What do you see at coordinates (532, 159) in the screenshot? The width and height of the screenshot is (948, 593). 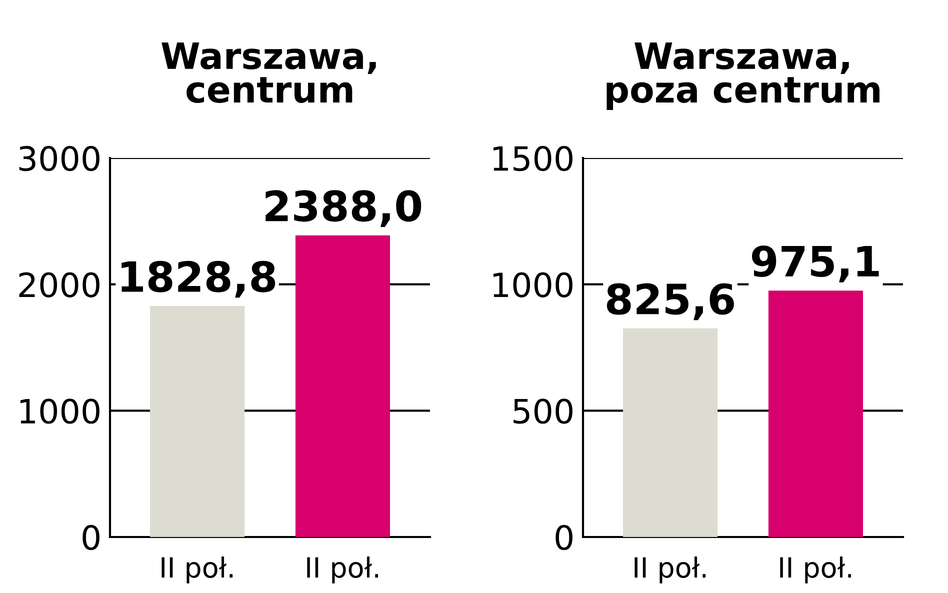 I see `y-tick-label: 1500` at bounding box center [532, 159].